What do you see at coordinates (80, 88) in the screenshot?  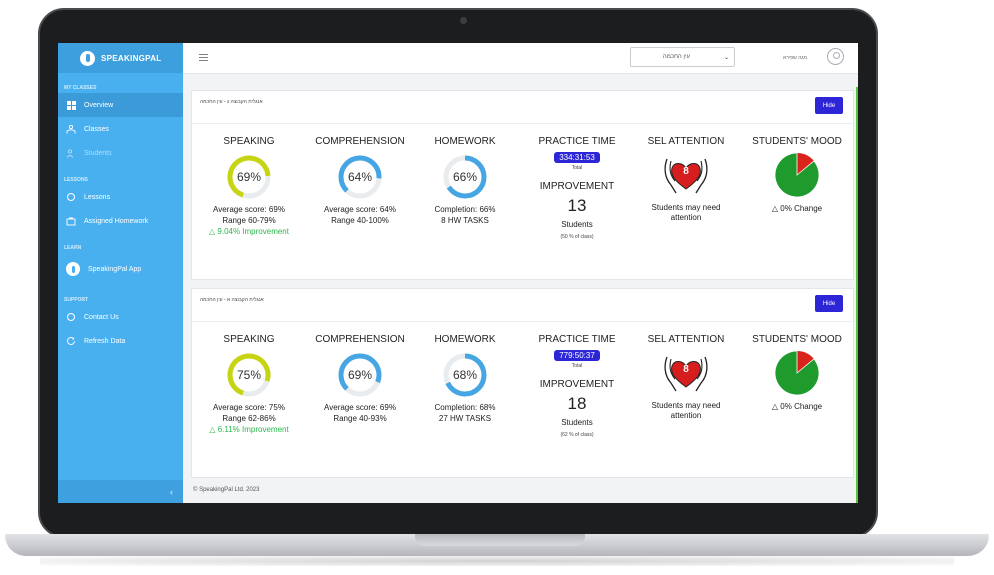 I see `section-my-classes: MY CLASSES` at bounding box center [80, 88].